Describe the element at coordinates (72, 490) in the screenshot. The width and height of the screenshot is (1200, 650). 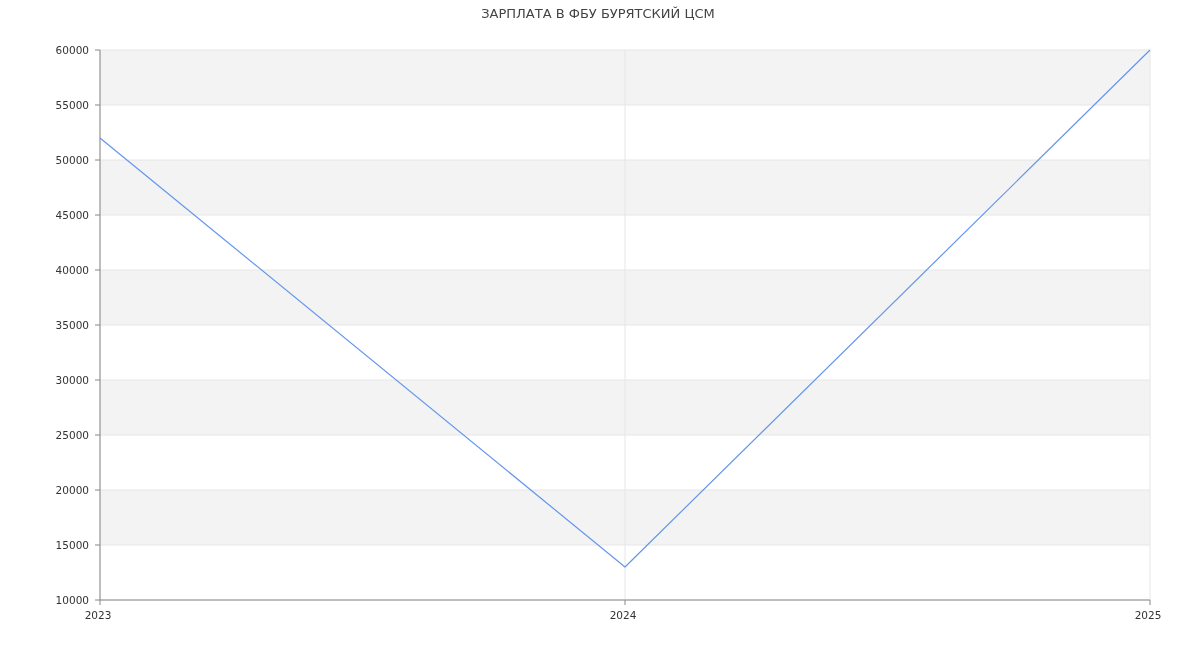
I see `y-tick-label: 20000` at that location.